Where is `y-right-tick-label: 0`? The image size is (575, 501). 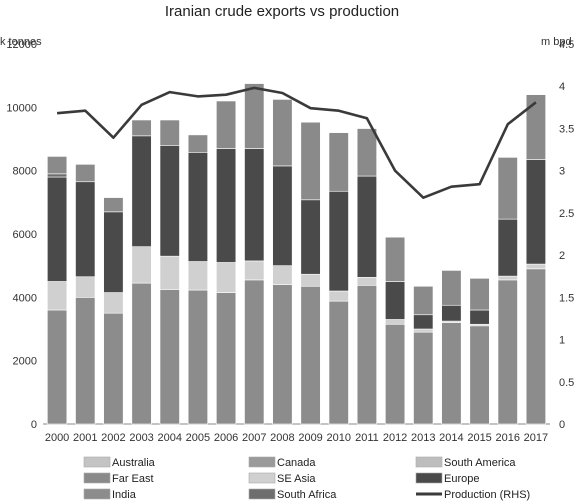 y-right-tick-label: 0 is located at coordinates (562, 425).